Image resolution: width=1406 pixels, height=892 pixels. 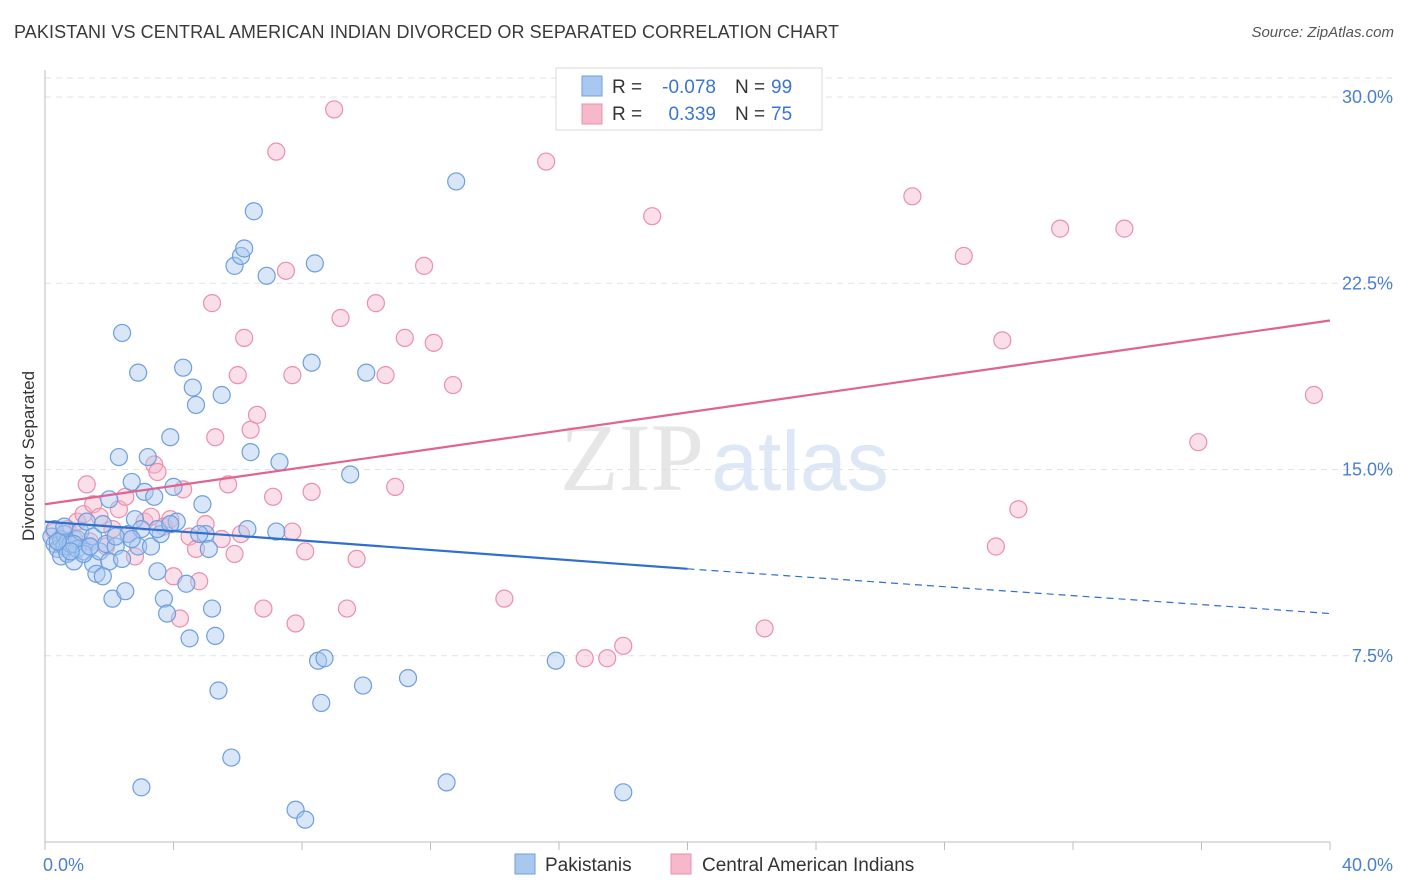 What do you see at coordinates (781, 87) in the screenshot?
I see `stats-n-value-blue: 99` at bounding box center [781, 87].